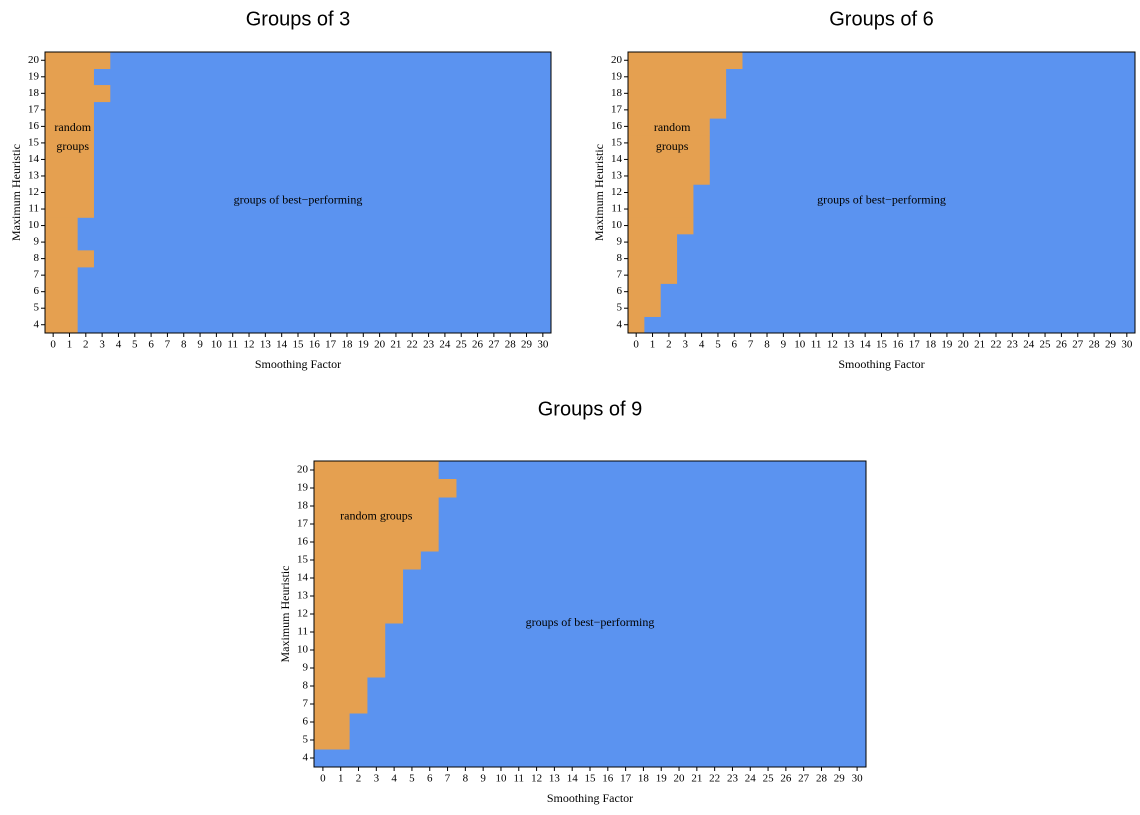  What do you see at coordinates (16, 192) in the screenshot?
I see `y-axis-label: Maximum Heuristic` at bounding box center [16, 192].